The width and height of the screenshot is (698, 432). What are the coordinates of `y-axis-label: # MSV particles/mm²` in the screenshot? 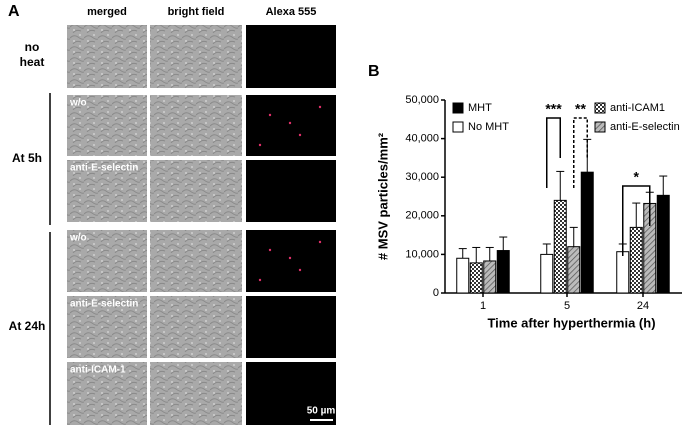 It's located at (382, 196).